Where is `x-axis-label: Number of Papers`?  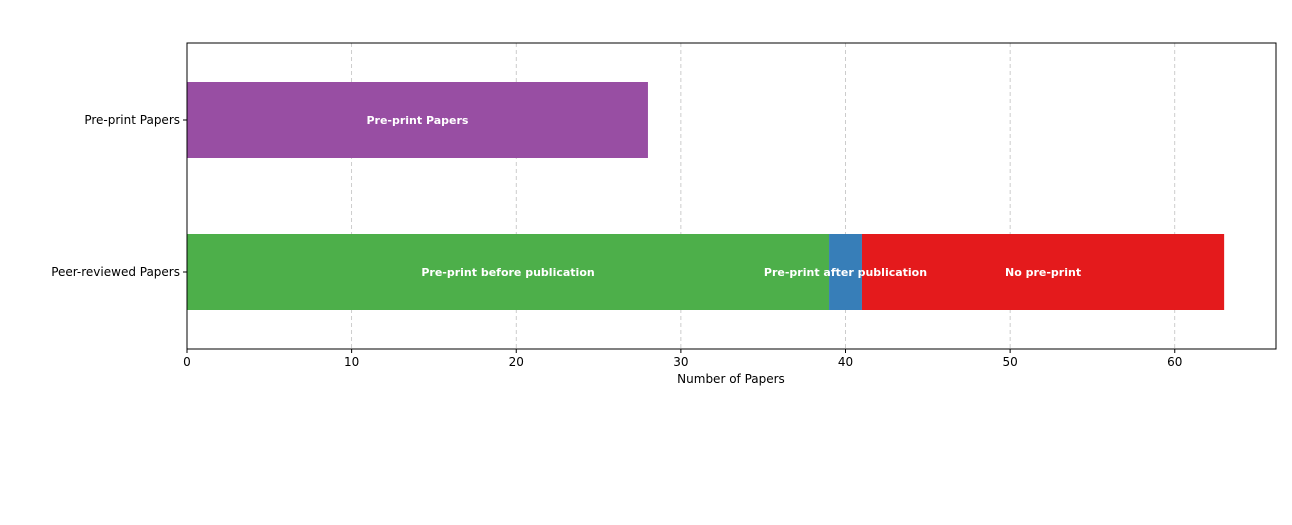 x-axis-label: Number of Papers is located at coordinates (731, 379).